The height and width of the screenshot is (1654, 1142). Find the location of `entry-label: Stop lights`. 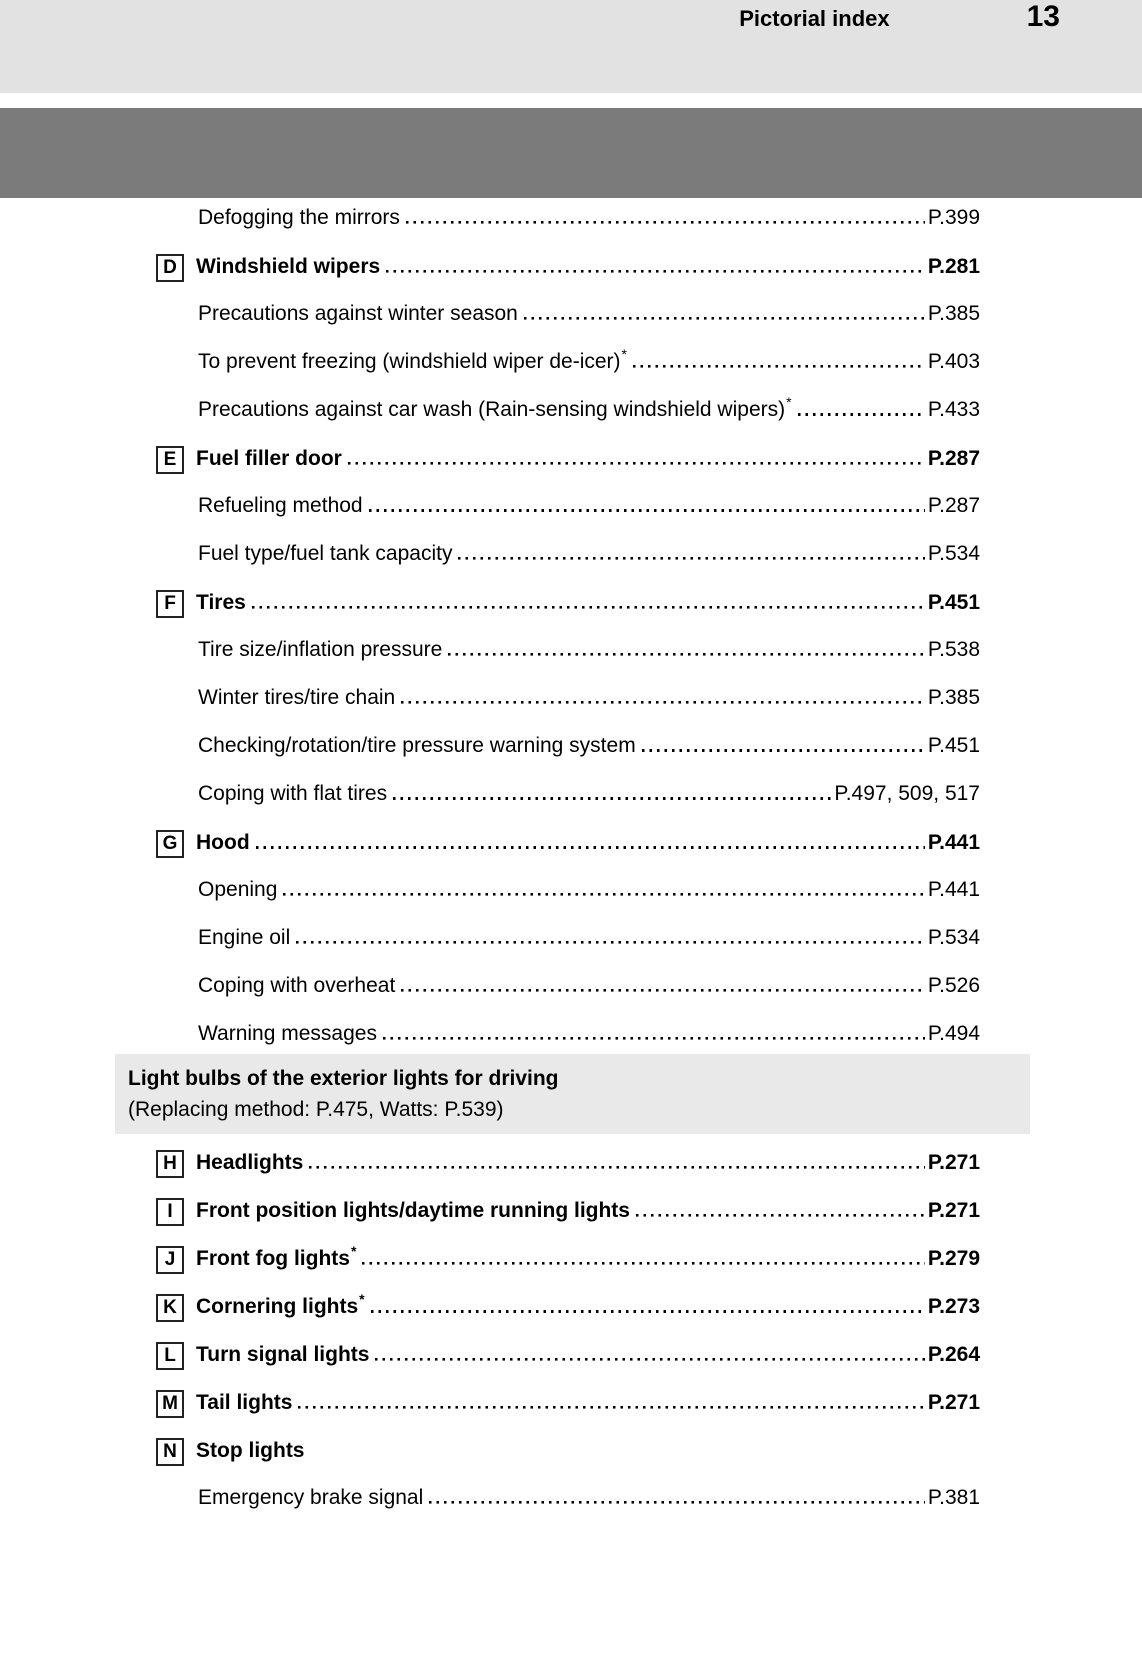

entry-label: Stop lights is located at coordinates (250, 1451).